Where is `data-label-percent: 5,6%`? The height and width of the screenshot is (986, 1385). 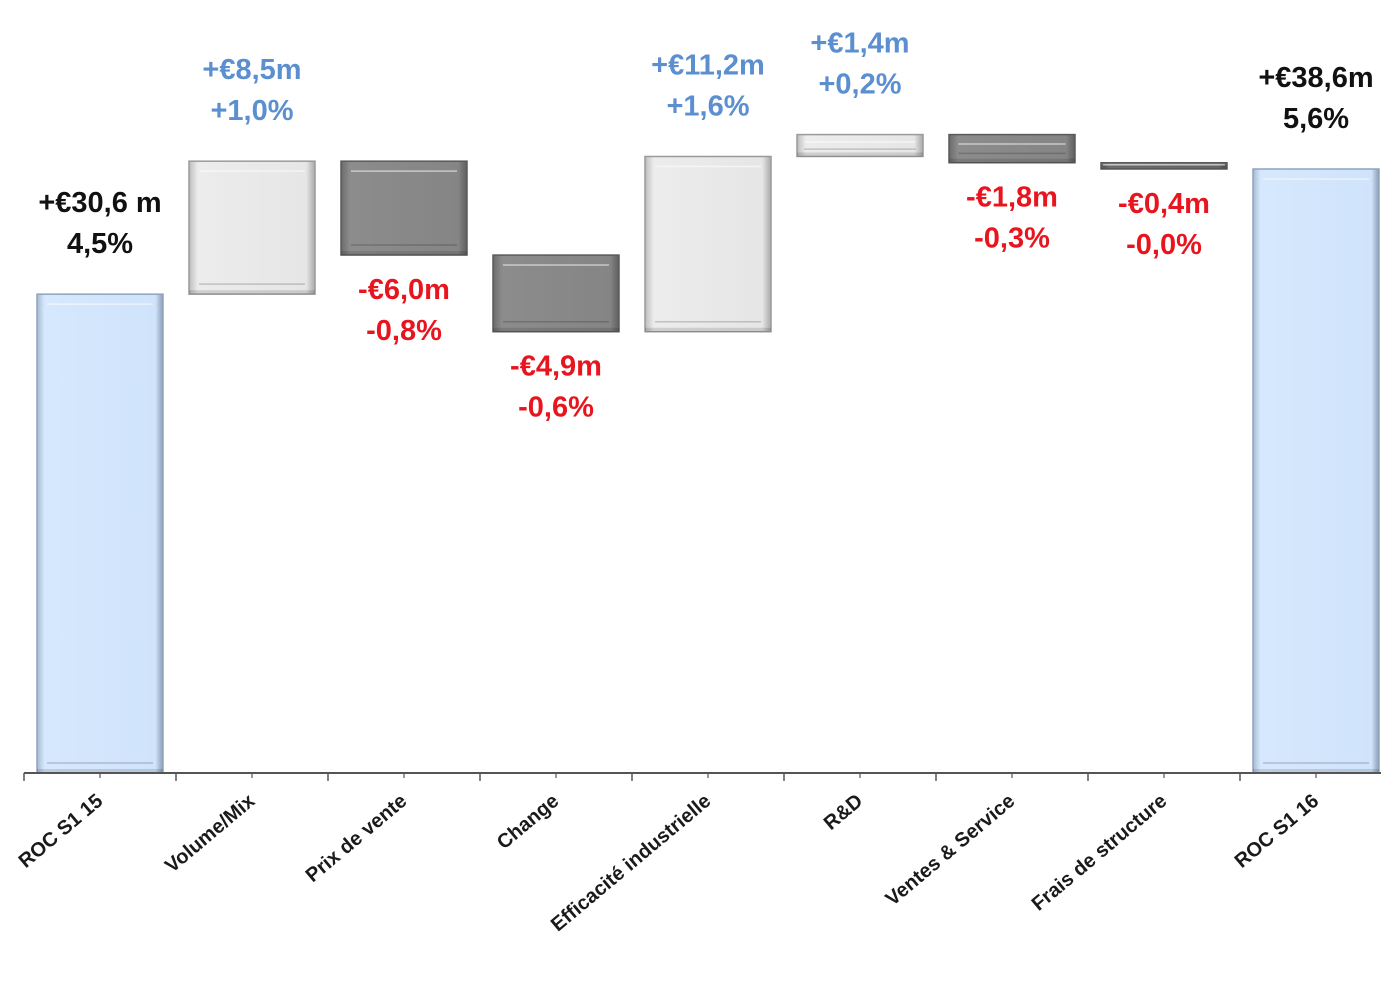 data-label-percent: 5,6% is located at coordinates (1316, 119).